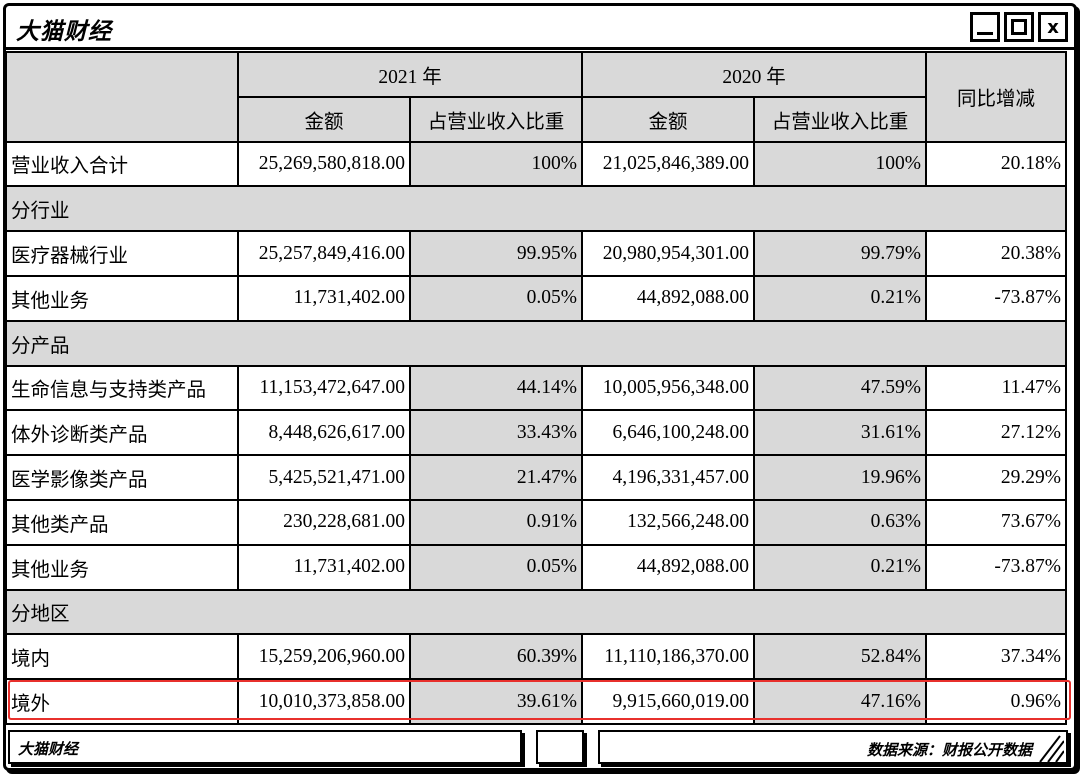 The height and width of the screenshot is (774, 1080). What do you see at coordinates (996, 433) in the screenshot?
I see `yoy-cell: 27.12%` at bounding box center [996, 433].